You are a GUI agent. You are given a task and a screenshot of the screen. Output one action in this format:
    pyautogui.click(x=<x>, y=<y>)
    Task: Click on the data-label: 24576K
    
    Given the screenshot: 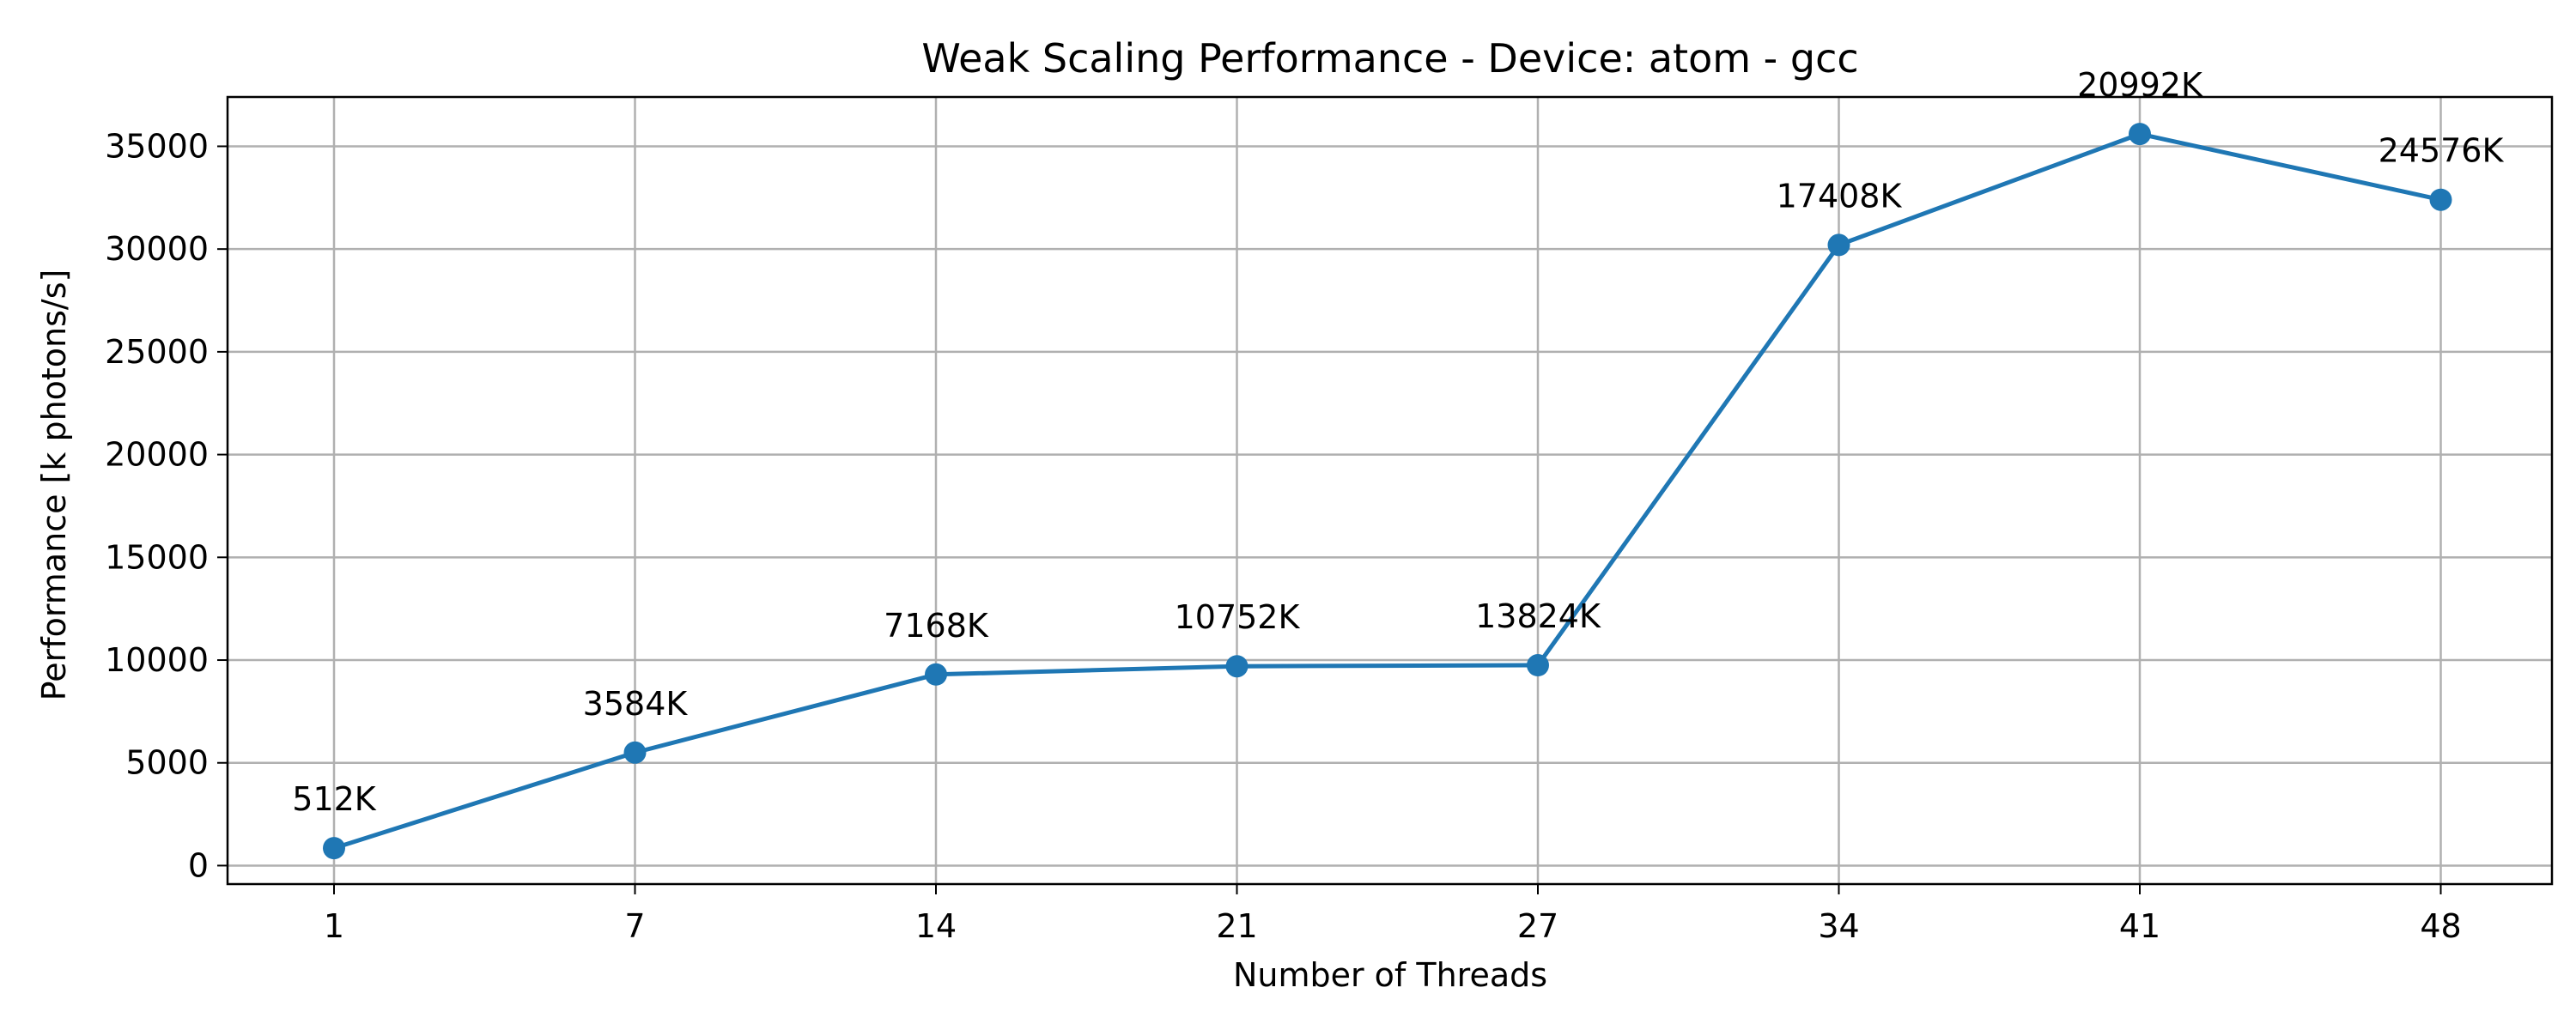 What is the action you would take?
    pyautogui.click(x=2442, y=151)
    